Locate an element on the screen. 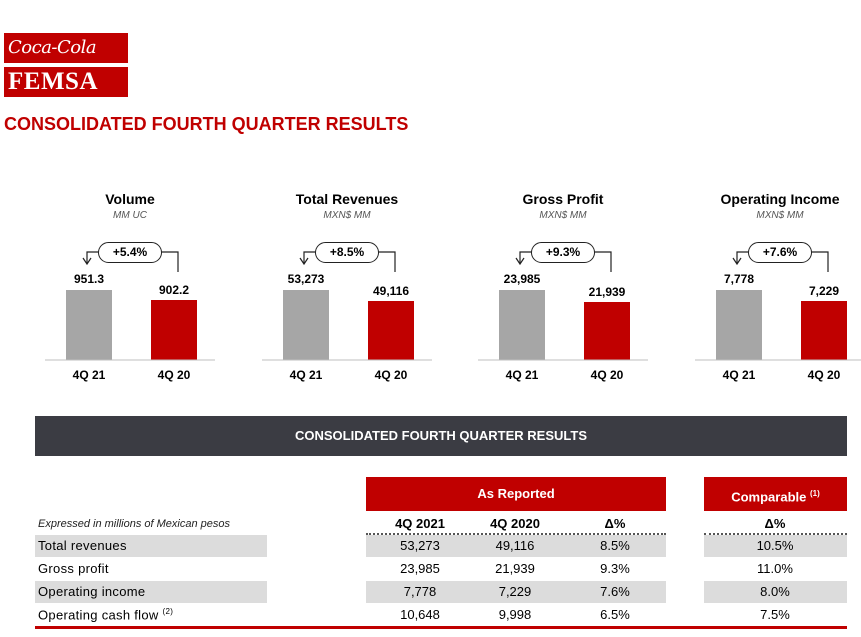 This screenshot has width=861, height=637. row-footnote: (2) is located at coordinates (168, 611).